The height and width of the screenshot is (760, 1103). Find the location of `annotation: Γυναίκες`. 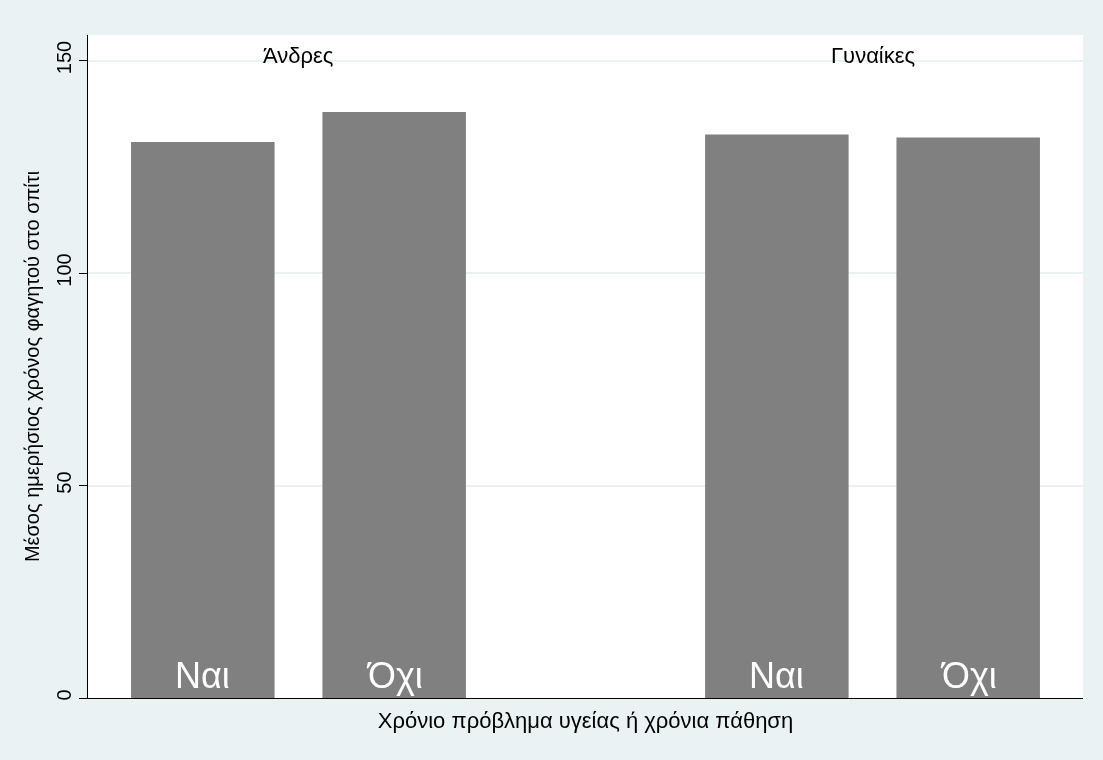

annotation: Γυναίκες is located at coordinates (873, 55).